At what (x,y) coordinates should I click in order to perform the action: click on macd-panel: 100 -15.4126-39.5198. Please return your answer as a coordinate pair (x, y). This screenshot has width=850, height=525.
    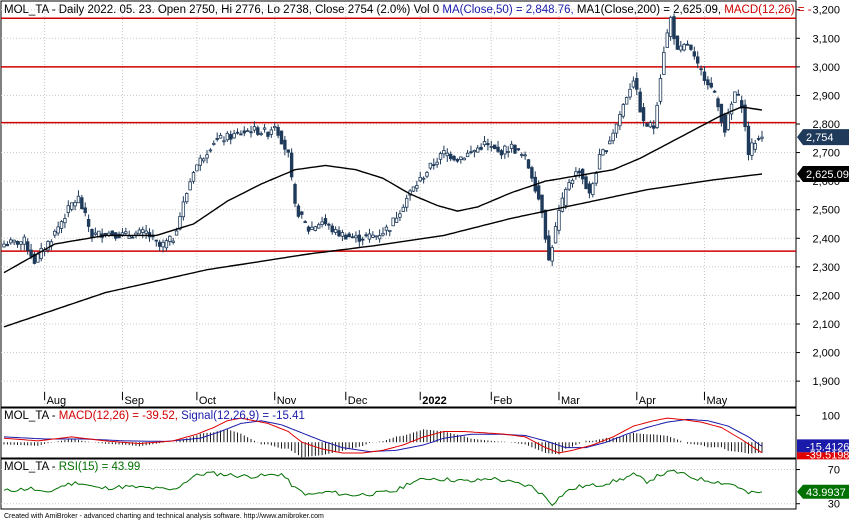
    Looking at the image, I should click on (426, 435).